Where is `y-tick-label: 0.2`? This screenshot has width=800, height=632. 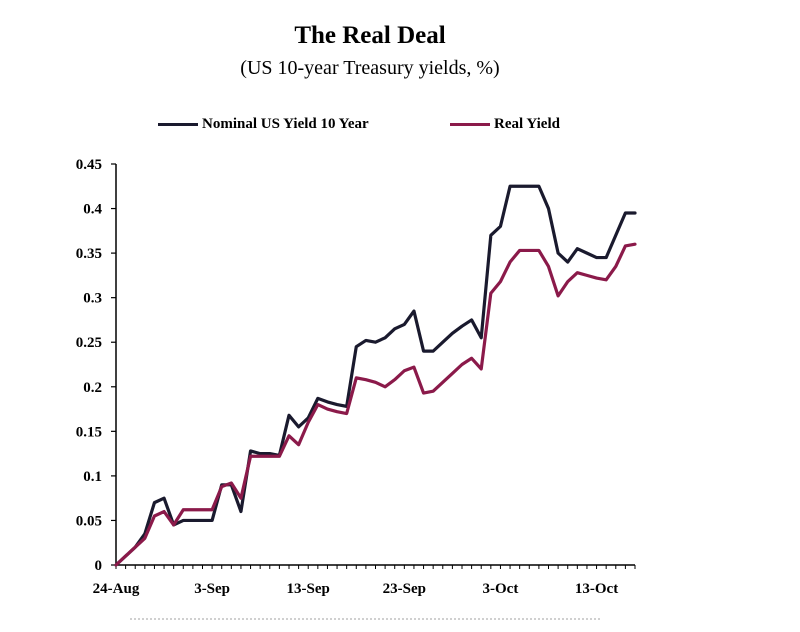
y-tick-label: 0.2 is located at coordinates (92, 388).